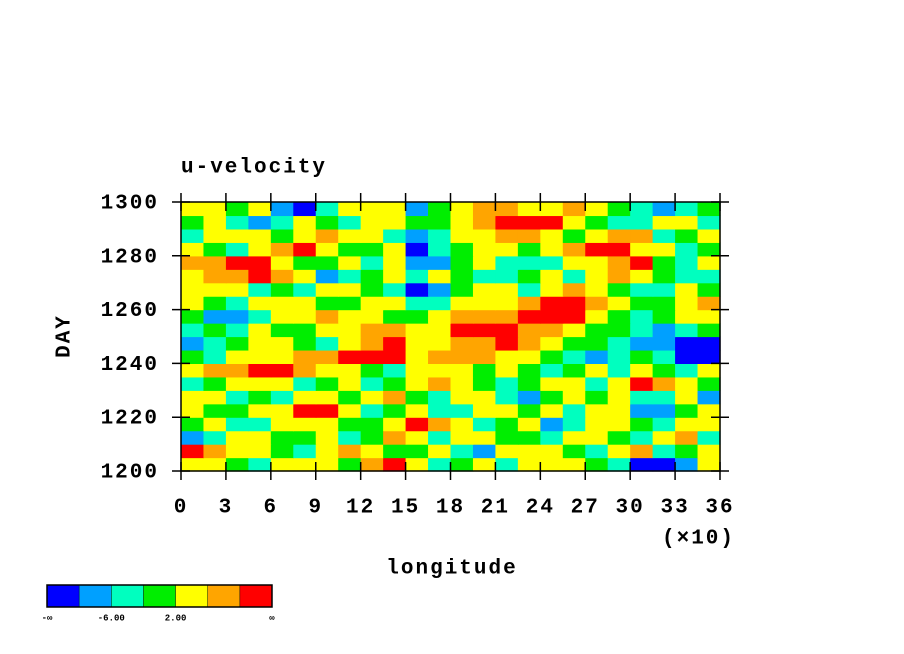  Describe the element at coordinates (540, 508) in the screenshot. I see `x-tick-label: 24` at that location.